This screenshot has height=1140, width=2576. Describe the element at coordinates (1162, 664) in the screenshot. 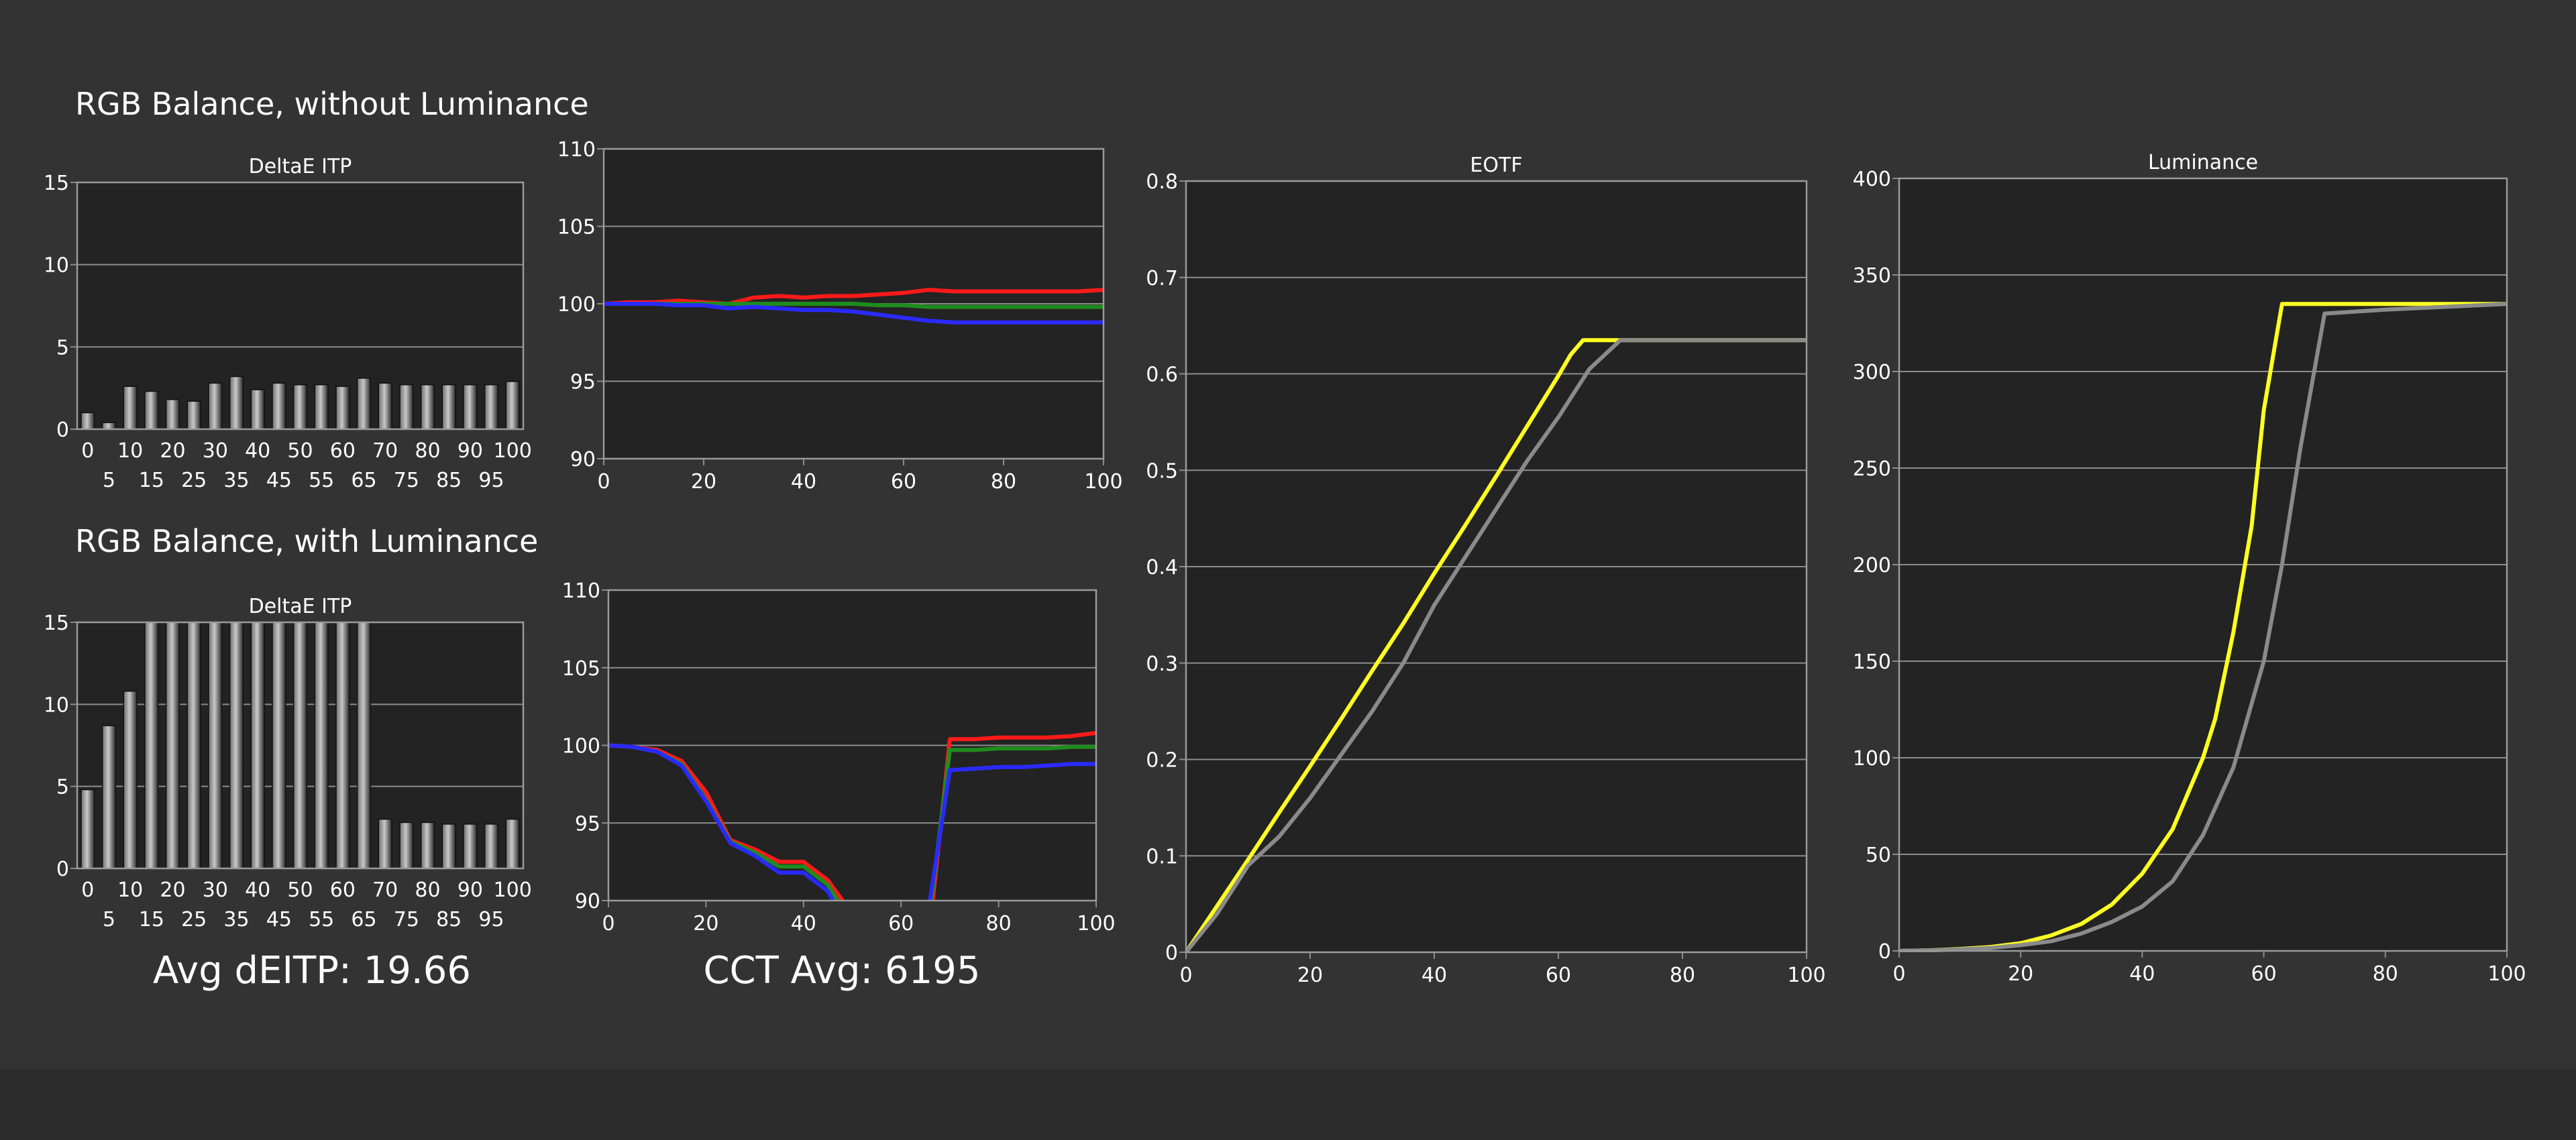

I see `y-tick-label-eotf: 0.3` at that location.